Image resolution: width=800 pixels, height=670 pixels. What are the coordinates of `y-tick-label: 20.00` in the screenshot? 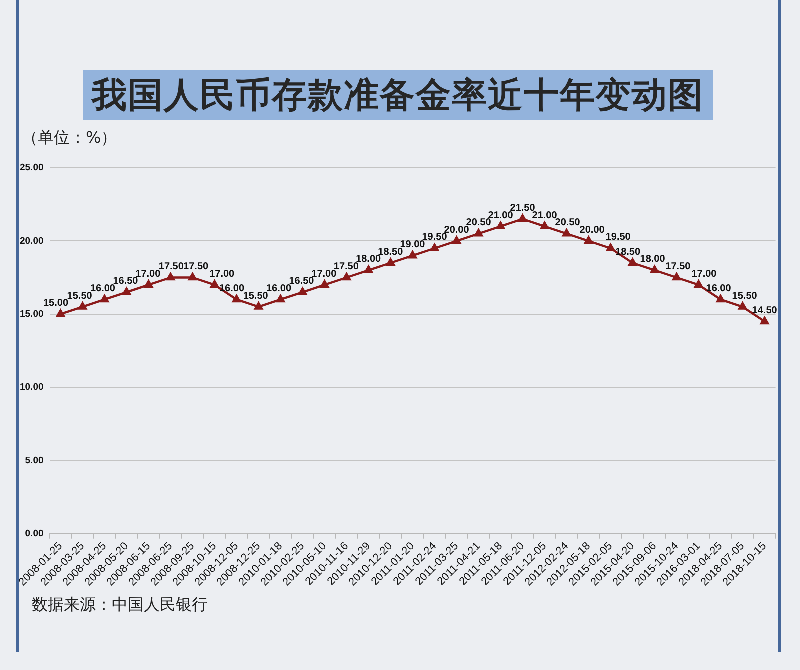 It's located at (32, 241).